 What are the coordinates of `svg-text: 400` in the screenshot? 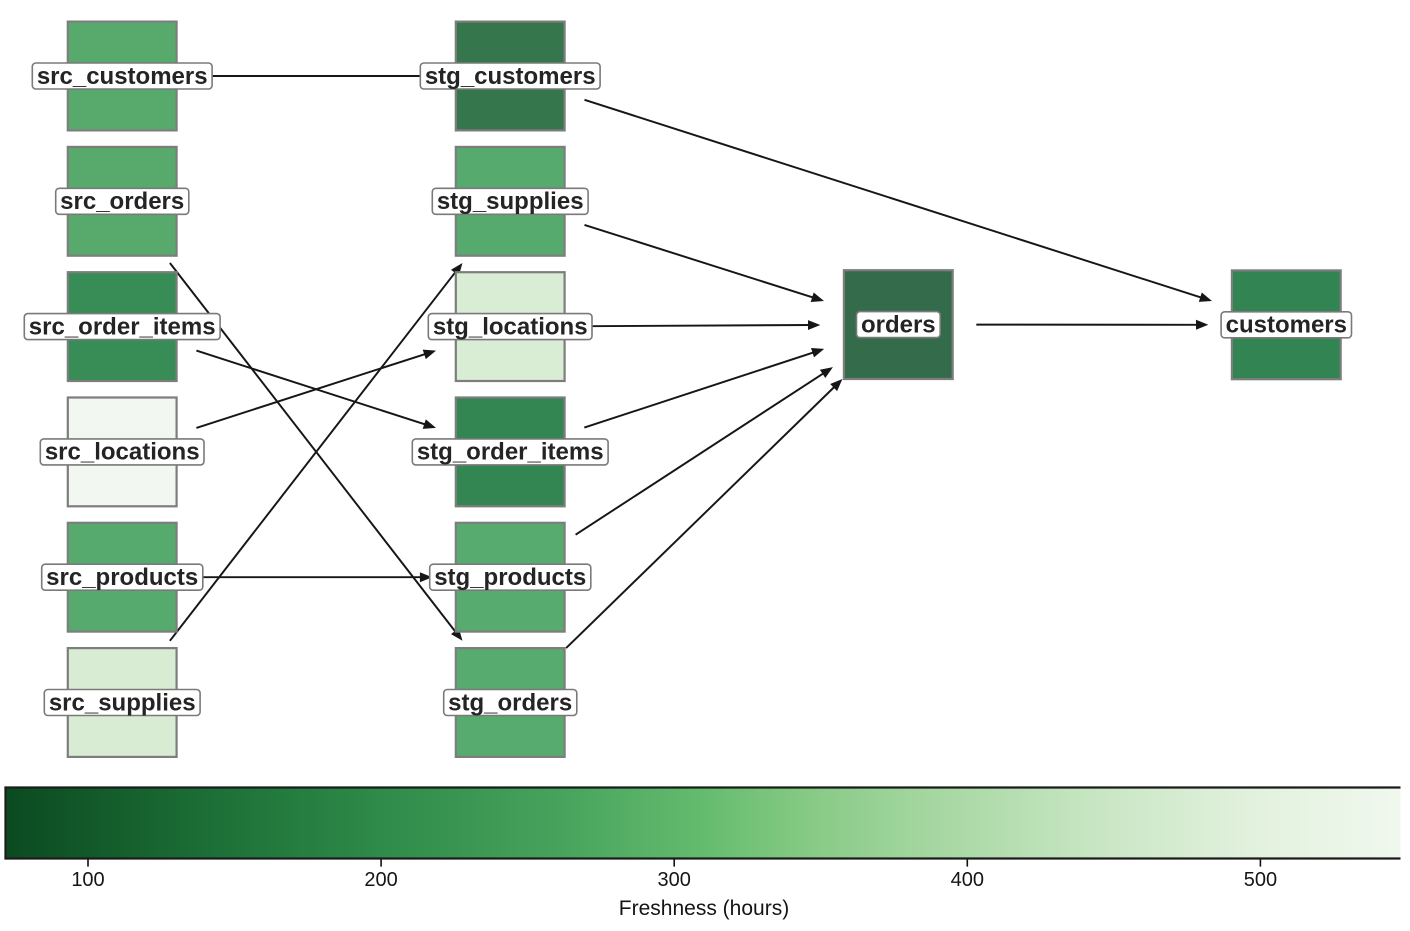 It's located at (967, 880).